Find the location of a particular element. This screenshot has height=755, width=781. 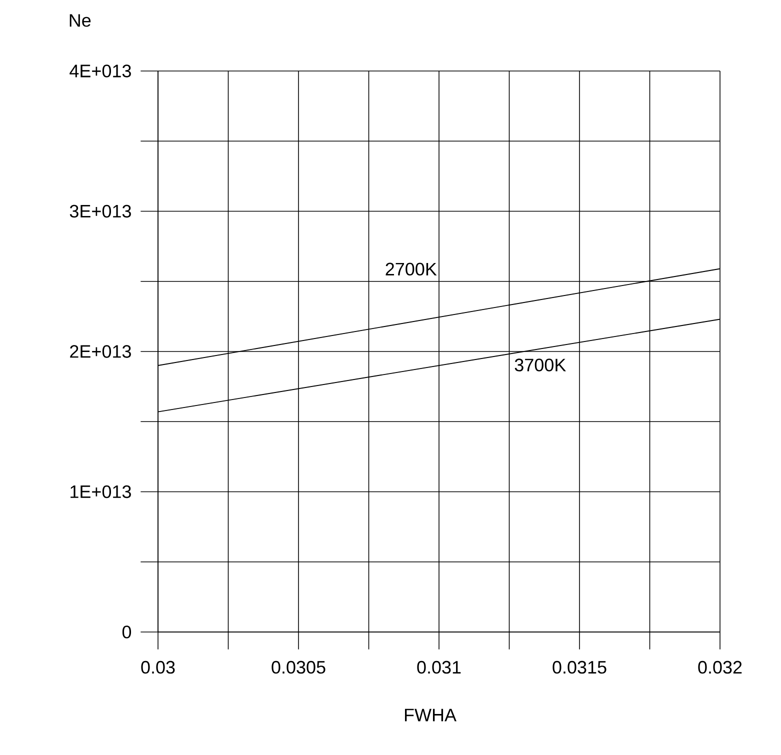

x-tick-label: 0.0305 is located at coordinates (299, 667).